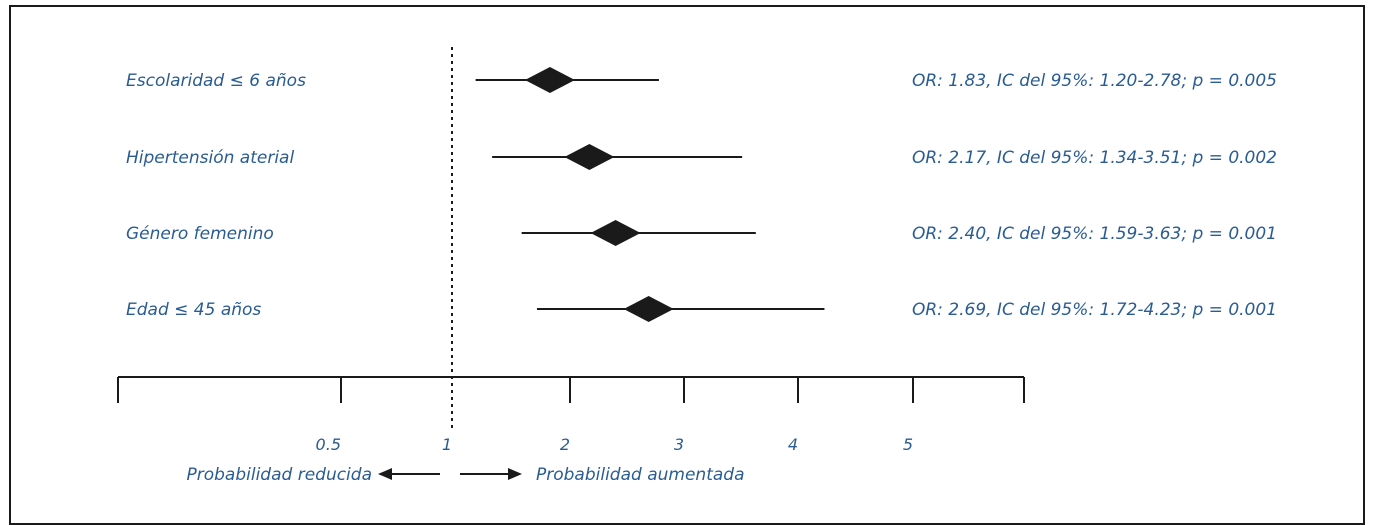  Describe the element at coordinates (200, 234) in the screenshot. I see `row-label: Género femenino` at that location.